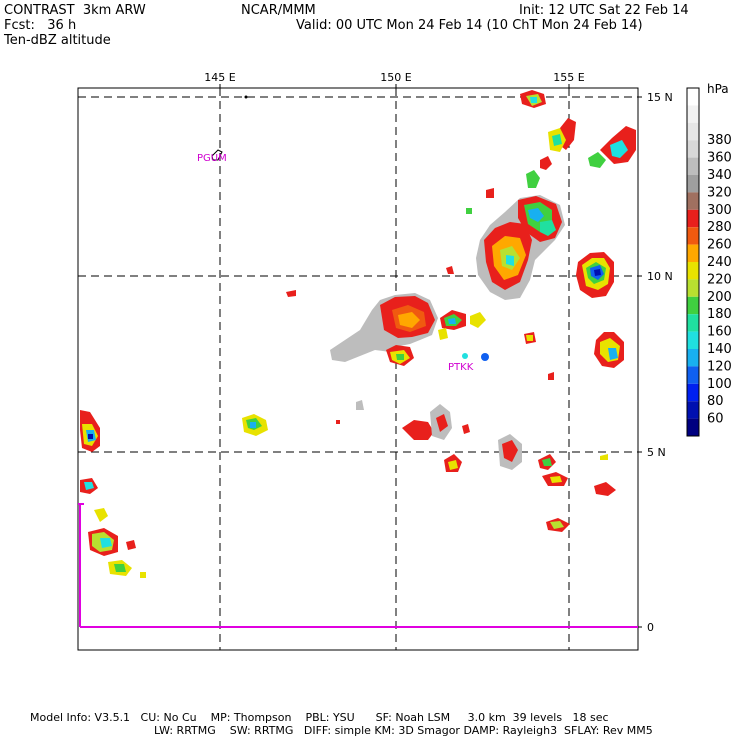 This screenshot has width=740, height=740. I want to click on legend-label: 100, so click(719, 384).